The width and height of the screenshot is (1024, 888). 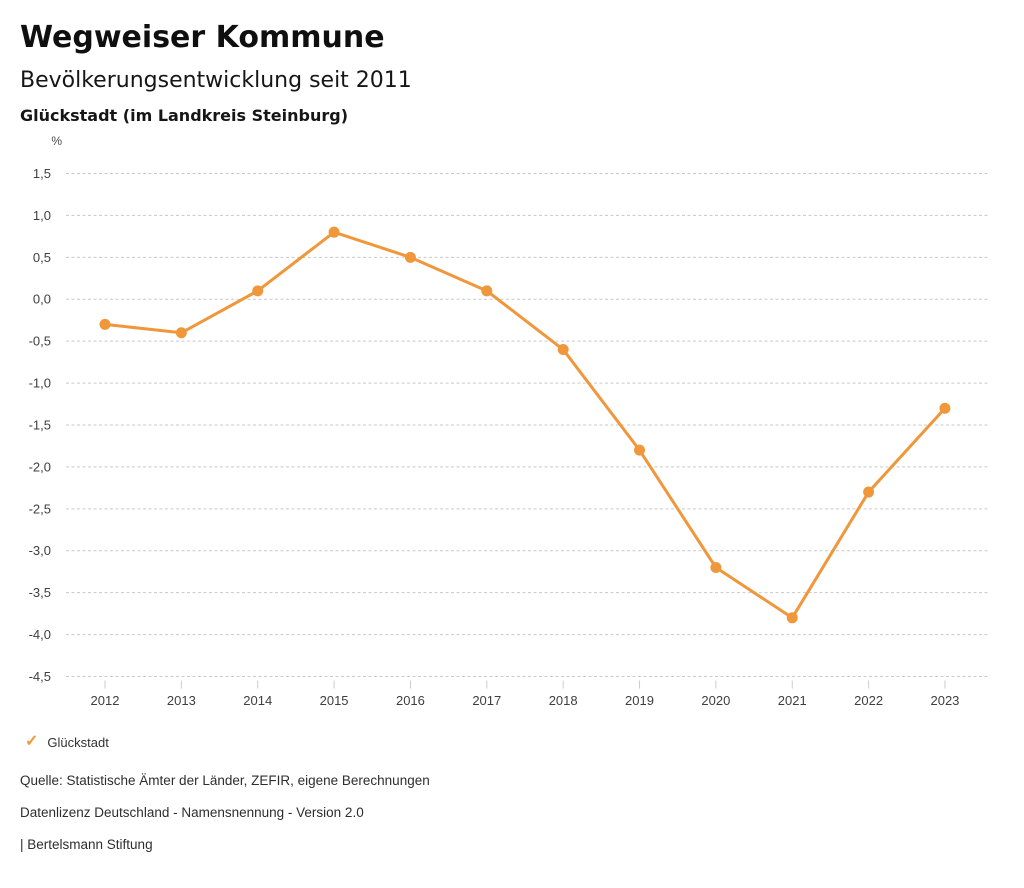 I want to click on y-axis-tick-label: -4,5, so click(x=40, y=676).